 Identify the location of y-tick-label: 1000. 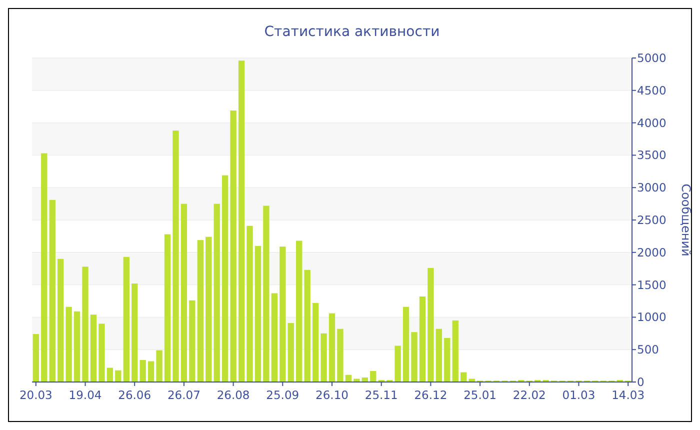
(651, 317).